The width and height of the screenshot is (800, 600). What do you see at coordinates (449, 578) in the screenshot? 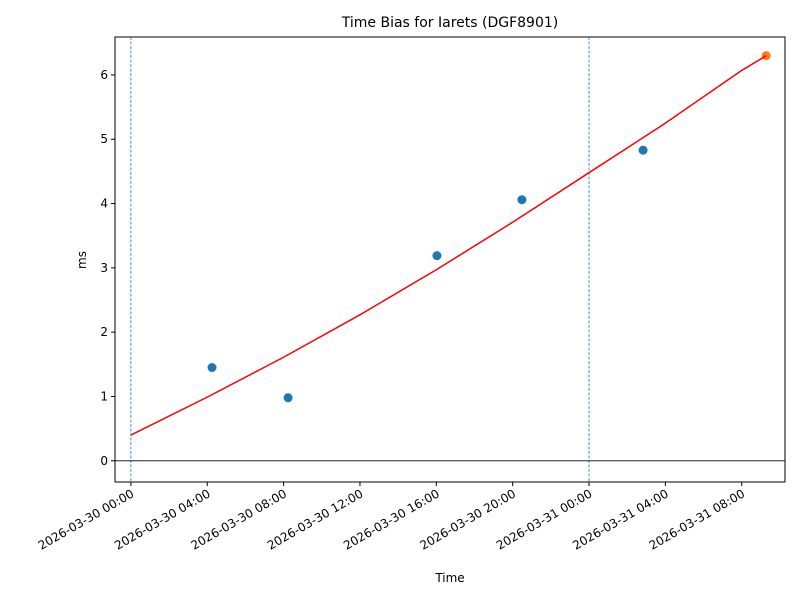
I see `x-axis-label: Time` at bounding box center [449, 578].